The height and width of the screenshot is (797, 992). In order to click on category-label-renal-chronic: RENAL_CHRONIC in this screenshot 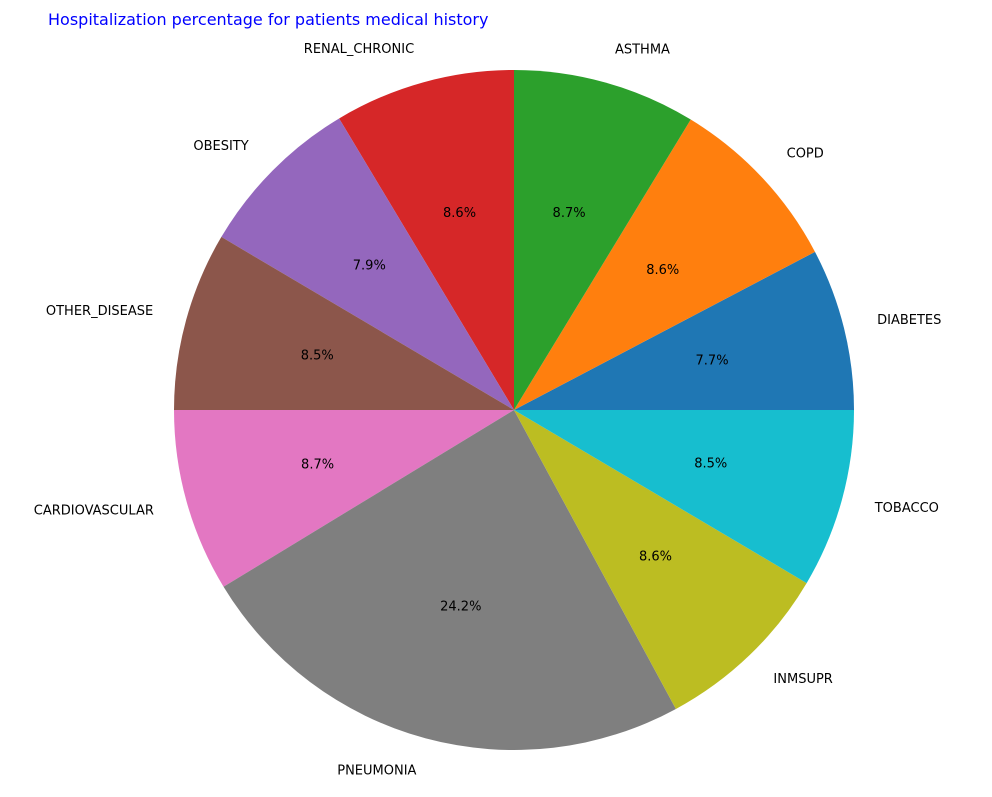, I will do `click(359, 49)`.